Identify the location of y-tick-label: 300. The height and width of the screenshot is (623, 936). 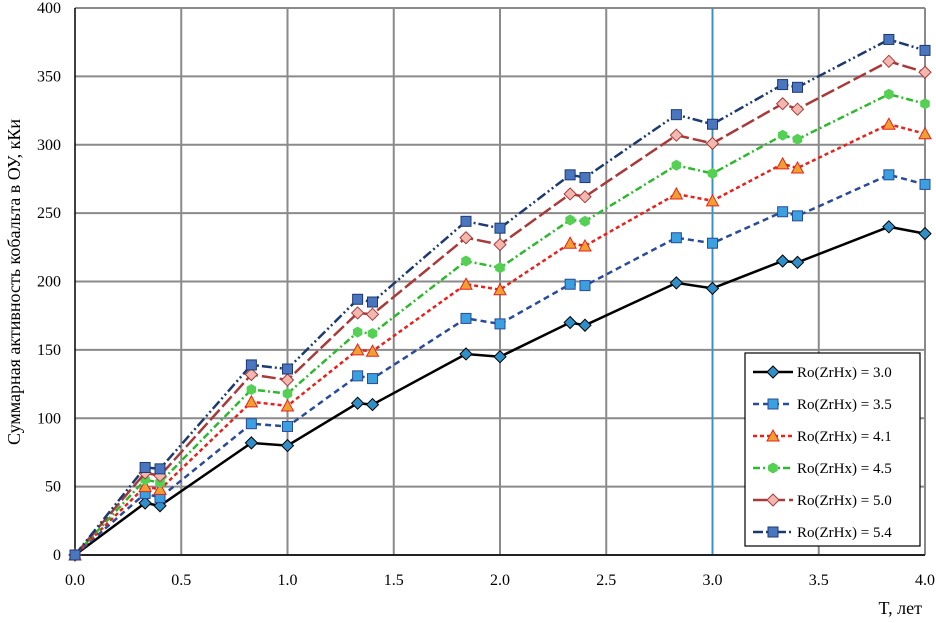
(49, 145).